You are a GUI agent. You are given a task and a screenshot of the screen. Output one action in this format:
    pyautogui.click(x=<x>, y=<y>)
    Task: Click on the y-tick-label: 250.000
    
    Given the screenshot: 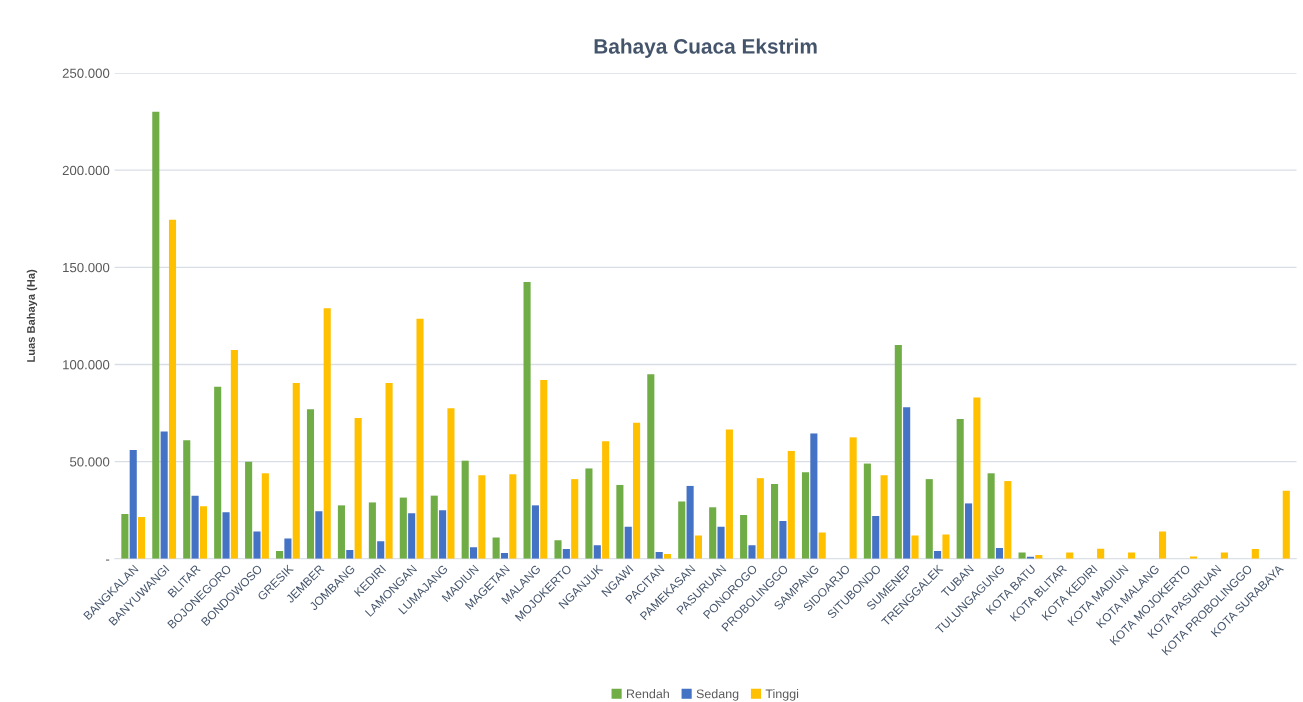 What is the action you would take?
    pyautogui.click(x=86, y=73)
    